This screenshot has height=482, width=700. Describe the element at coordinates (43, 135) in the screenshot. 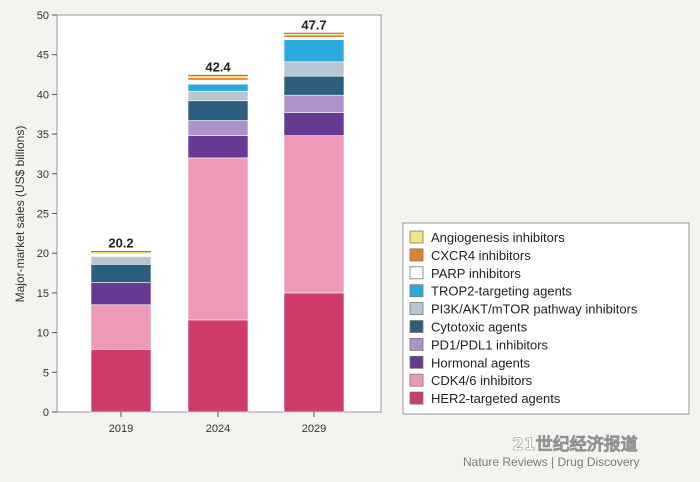

I see `y-tick-label: 35` at that location.